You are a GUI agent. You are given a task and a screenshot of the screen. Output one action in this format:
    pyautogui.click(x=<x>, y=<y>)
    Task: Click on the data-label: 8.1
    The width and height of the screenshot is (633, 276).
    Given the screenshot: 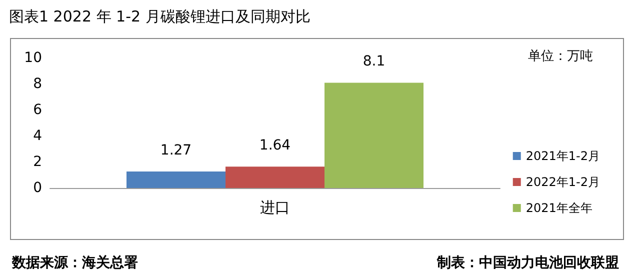 What is the action you would take?
    pyautogui.click(x=374, y=62)
    